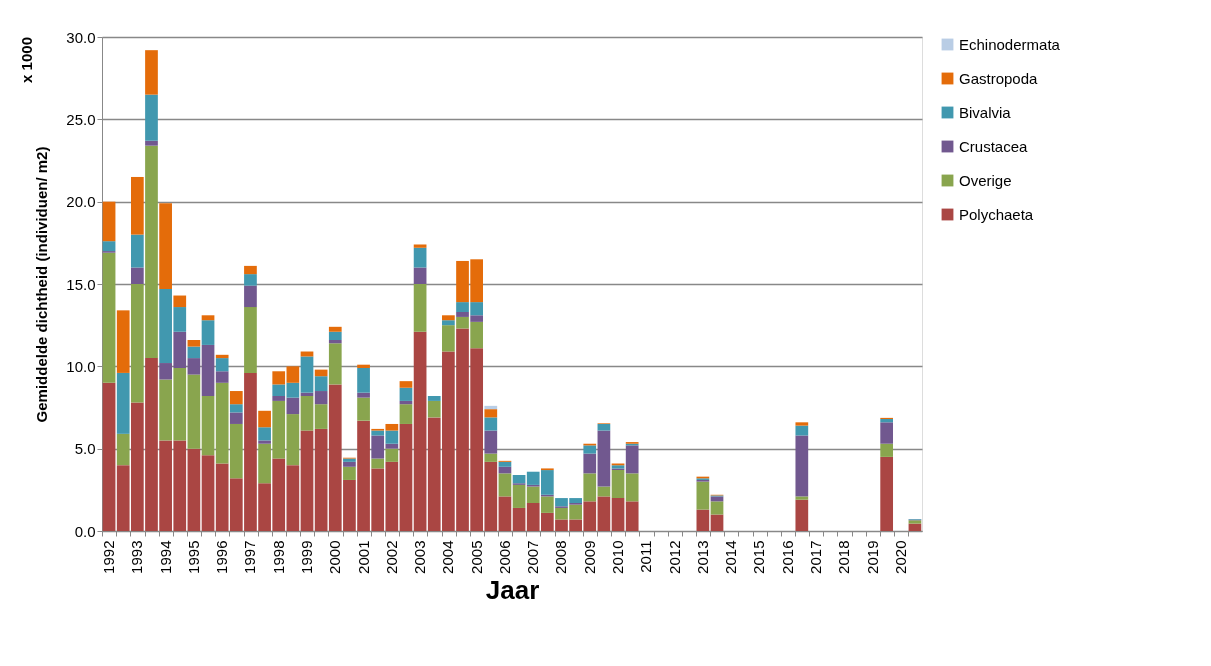  I want to click on x-tick-label: 2016, so click(787, 557).